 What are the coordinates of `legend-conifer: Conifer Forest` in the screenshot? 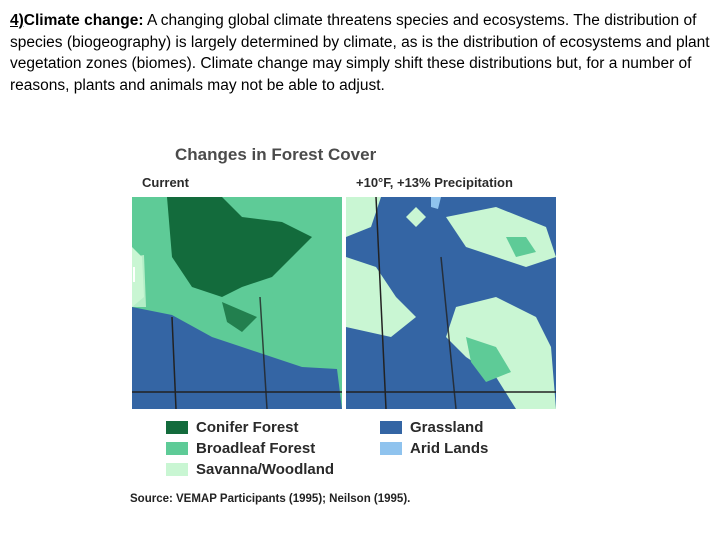 It's located at (232, 427).